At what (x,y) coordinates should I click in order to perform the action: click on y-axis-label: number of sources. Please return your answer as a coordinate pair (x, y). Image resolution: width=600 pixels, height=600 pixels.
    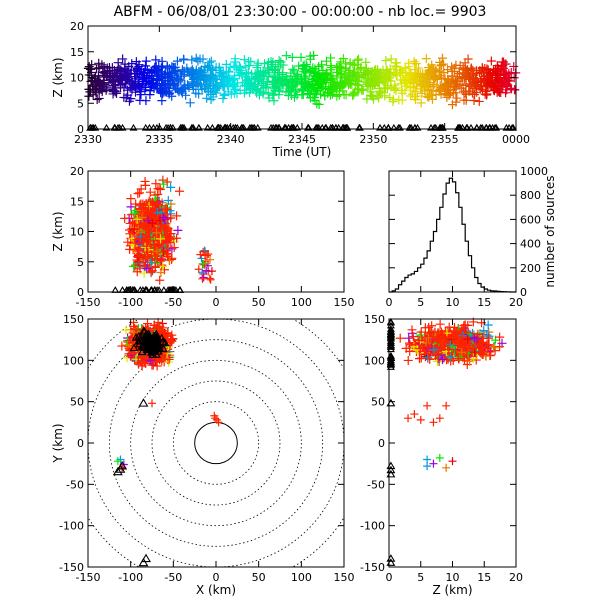
    Looking at the image, I should click on (550, 231).